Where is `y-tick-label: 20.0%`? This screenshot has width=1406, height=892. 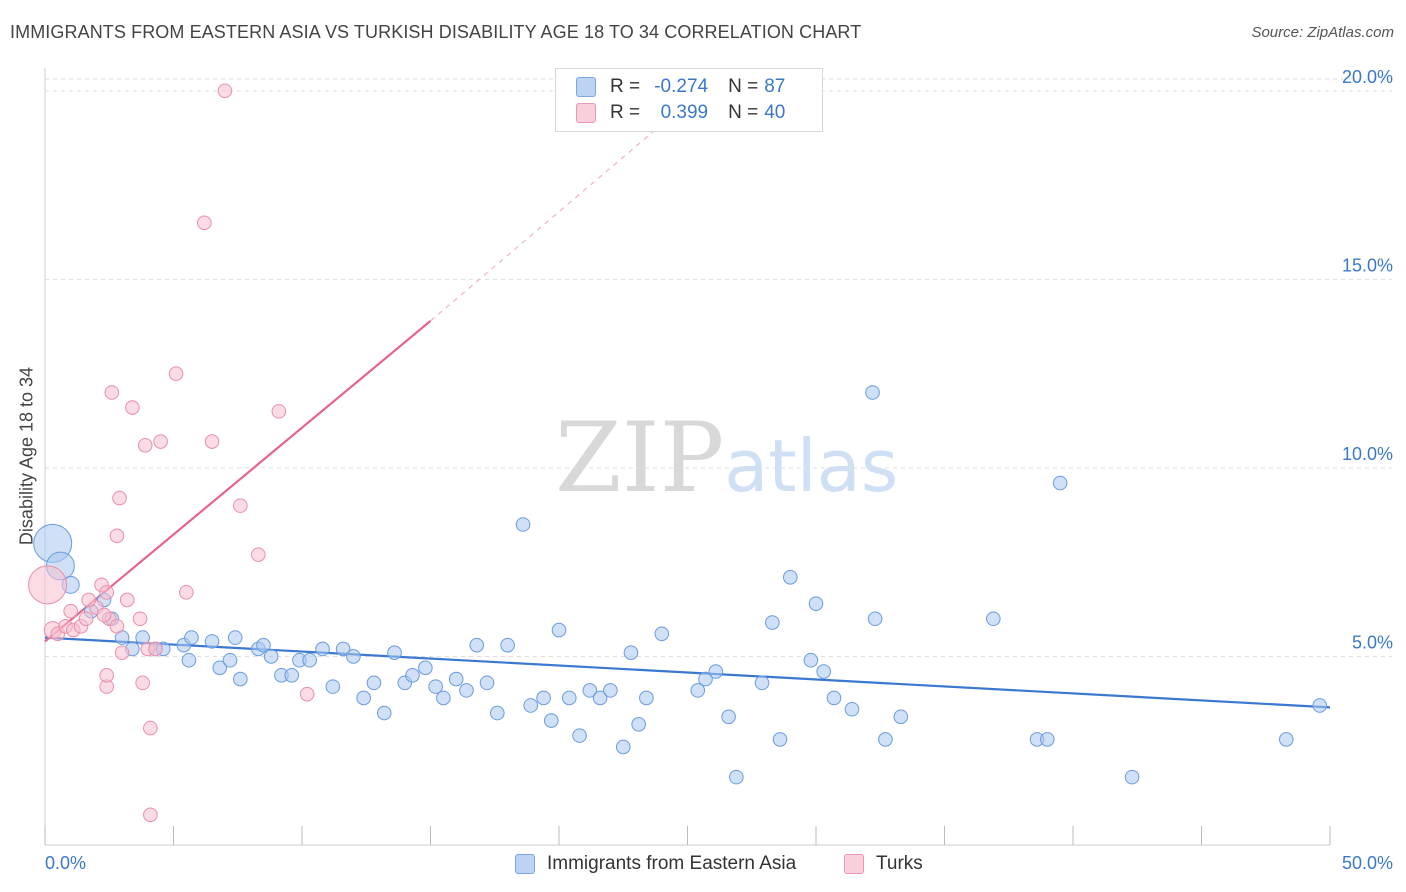 y-tick-label: 20.0% is located at coordinates (1367, 77).